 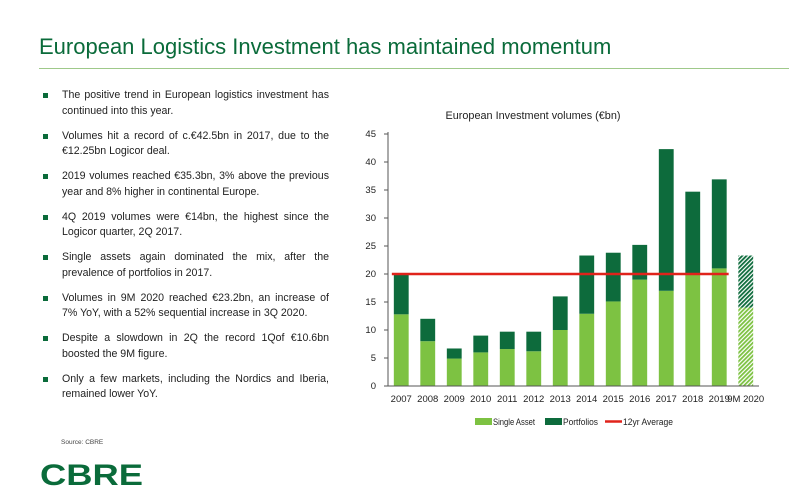 I want to click on y-tick-label: 10, so click(x=370, y=330).